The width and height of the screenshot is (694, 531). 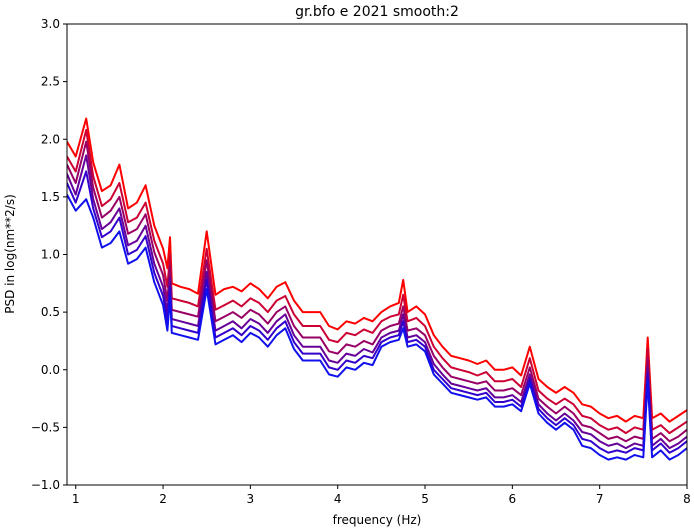 I want to click on y-tick-label: 1.5, so click(x=50, y=197).